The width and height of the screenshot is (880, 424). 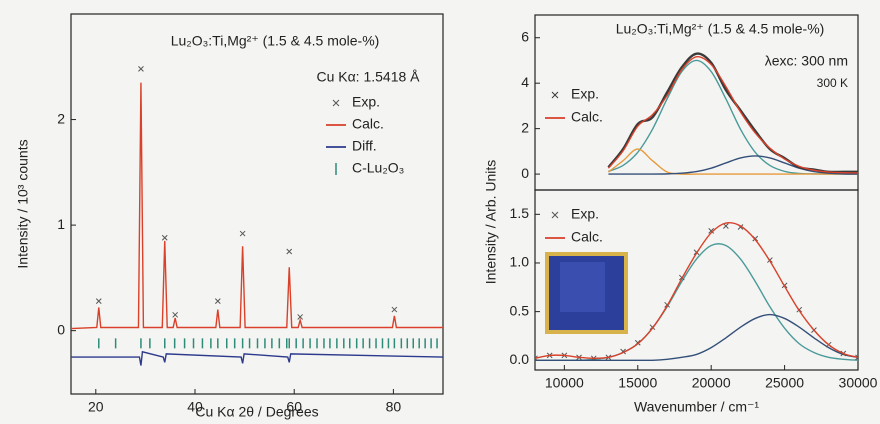 I want to click on annotation: λexc: 300 nm, so click(x=806, y=61).